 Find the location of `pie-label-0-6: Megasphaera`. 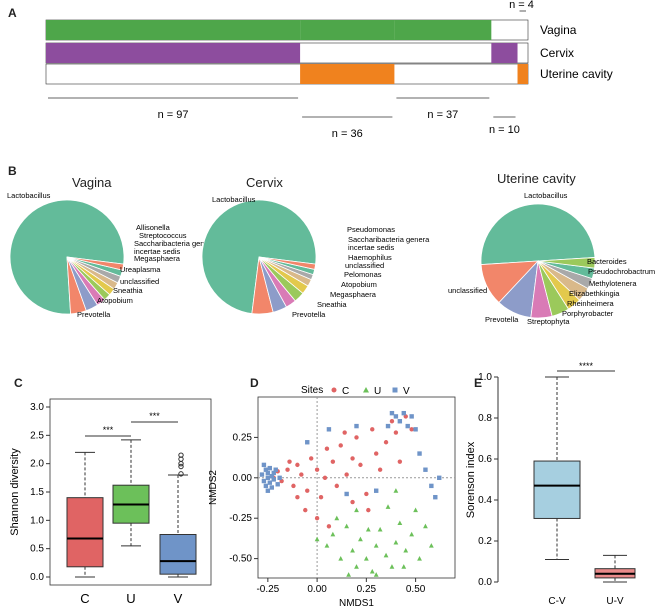

pie-label-0-6: Megasphaera is located at coordinates (157, 258).